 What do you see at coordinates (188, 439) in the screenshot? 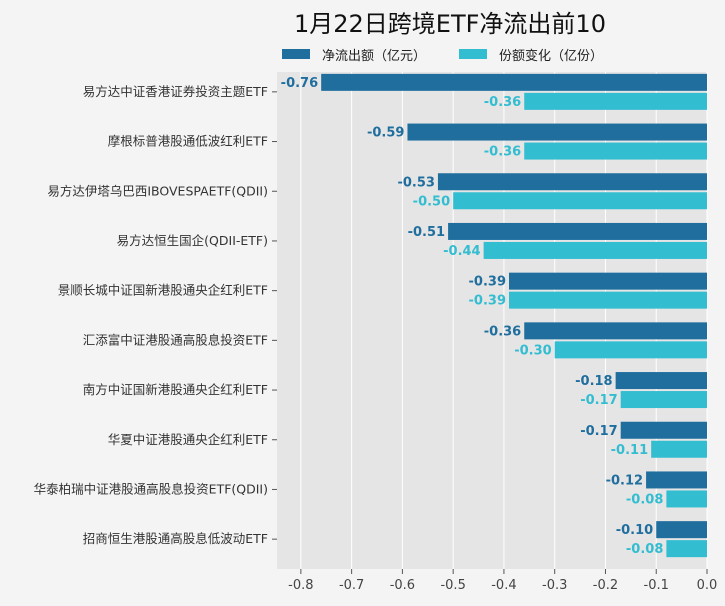
I see `category-label: 华夏中证港股通央企红利ETF` at bounding box center [188, 439].